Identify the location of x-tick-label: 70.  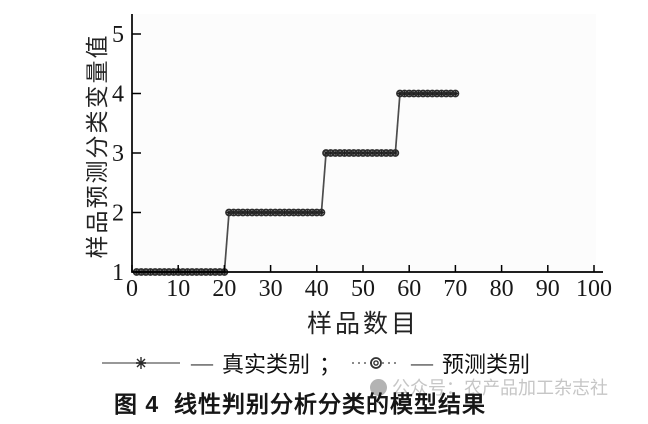
(455, 289).